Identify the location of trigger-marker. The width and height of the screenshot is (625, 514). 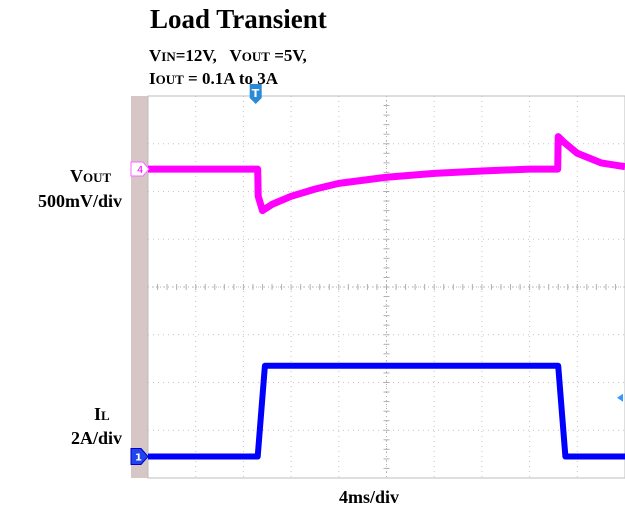
(255, 94).